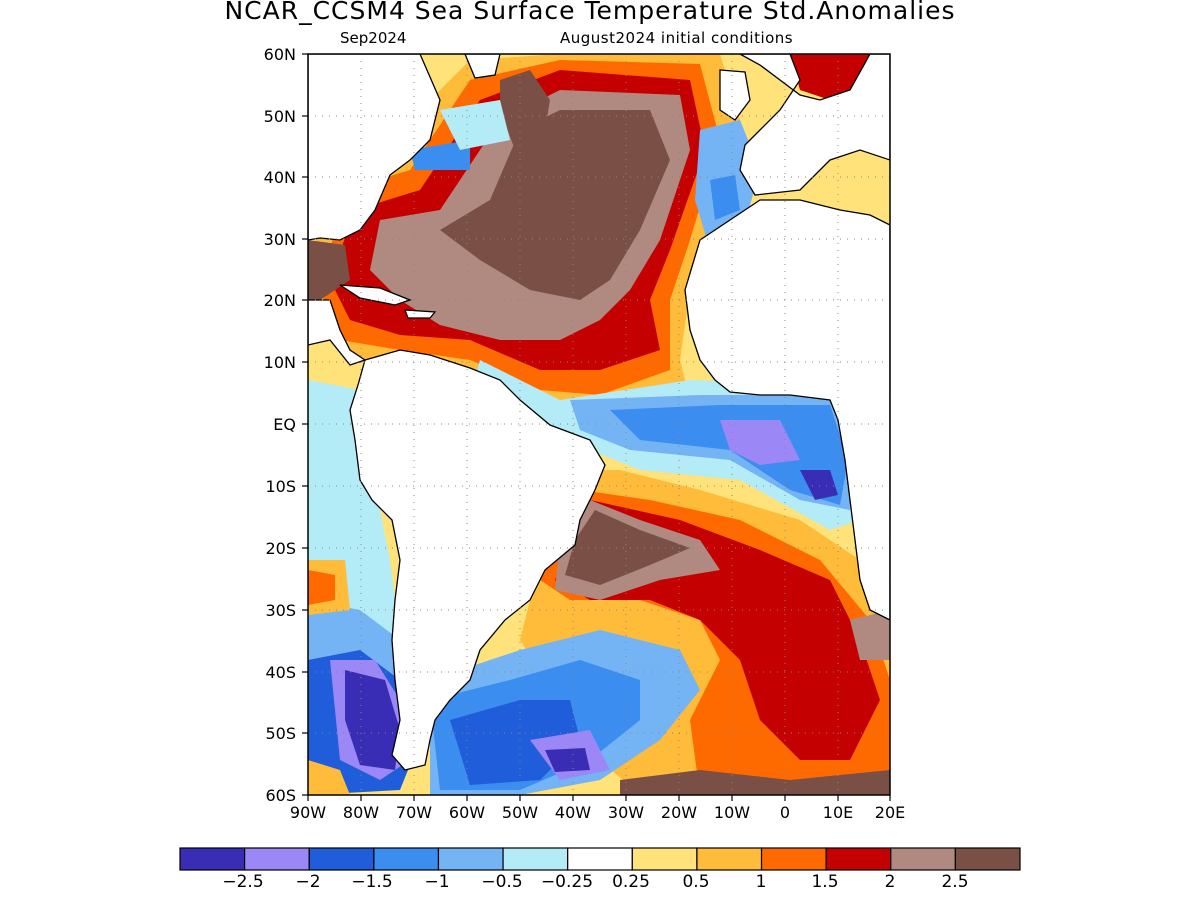 The image size is (1200, 900). Describe the element at coordinates (280, 610) in the screenshot. I see `lat-label-30s: 30S` at that location.